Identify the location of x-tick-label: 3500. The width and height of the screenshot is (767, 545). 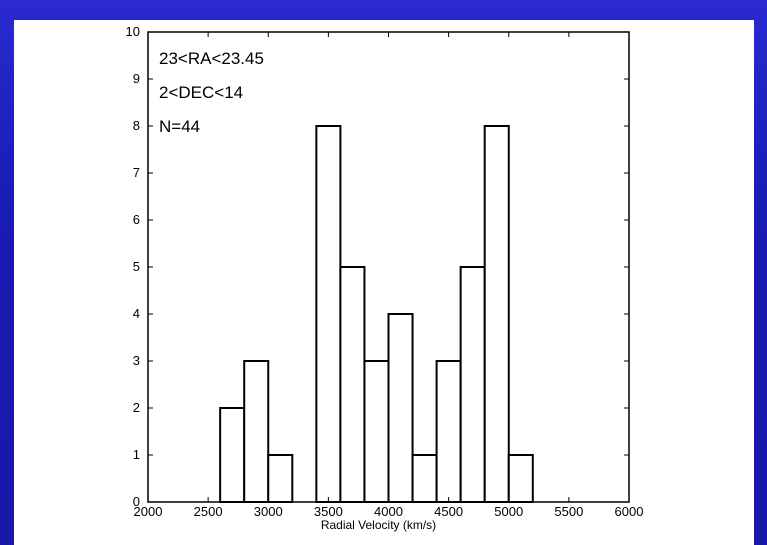
(328, 511).